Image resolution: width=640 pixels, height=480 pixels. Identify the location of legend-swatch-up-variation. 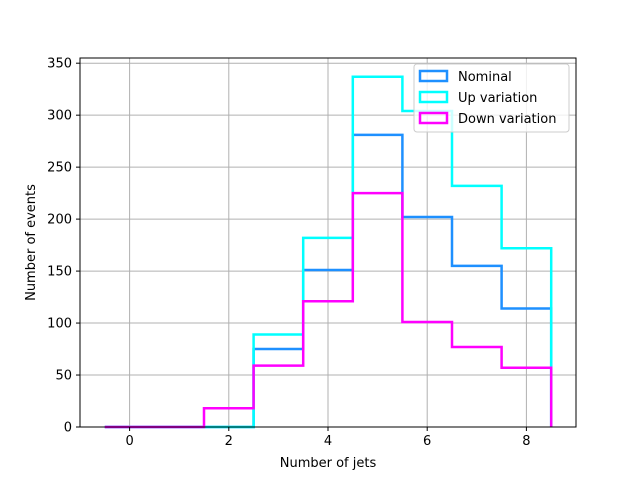
(433, 97).